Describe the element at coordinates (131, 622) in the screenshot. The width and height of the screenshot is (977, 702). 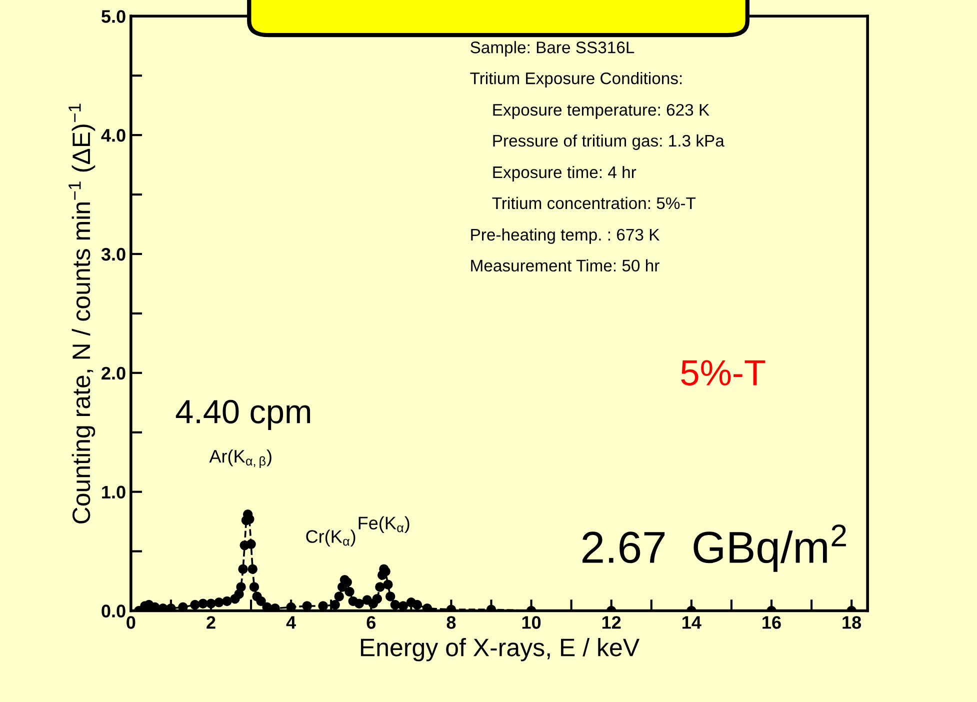
I see `x-tick-label: 0` at that location.